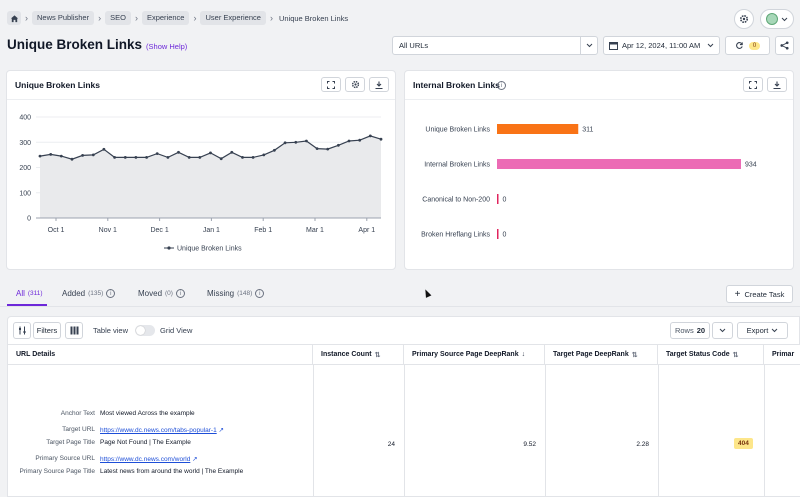 This screenshot has width=800, height=497. What do you see at coordinates (591, 354) in the screenshot?
I see `column-label: Target Page DeepRank` at bounding box center [591, 354].